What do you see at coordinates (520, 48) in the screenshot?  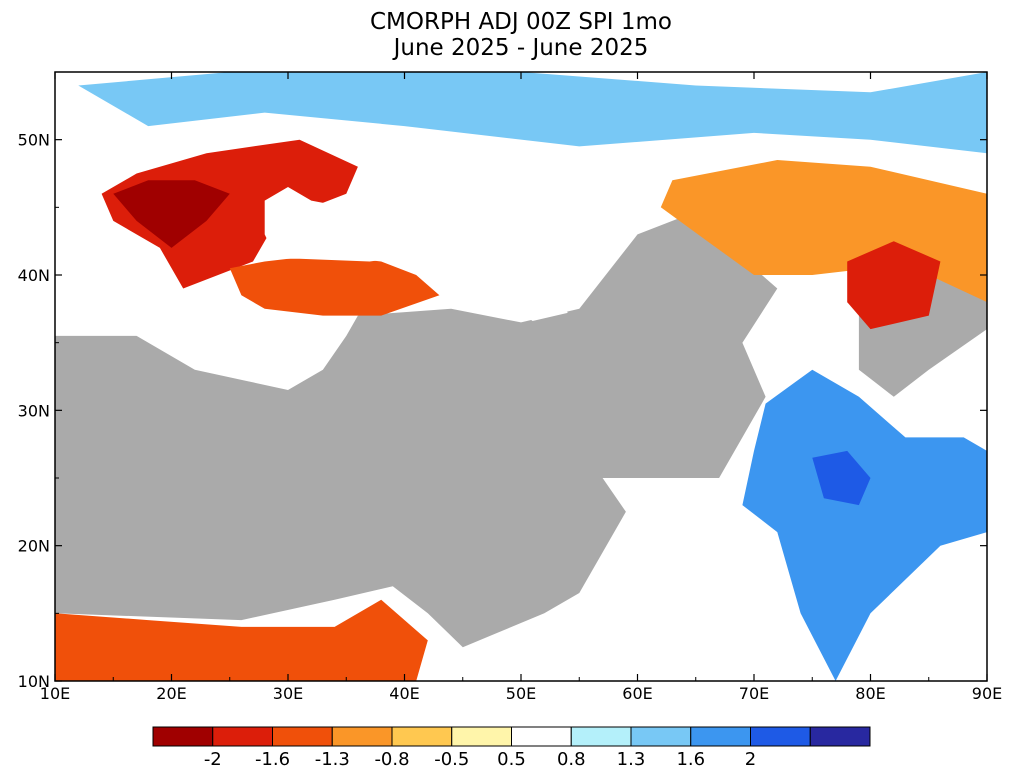 I see `chart-subtitle: June 2025 - June 2025` at bounding box center [520, 48].